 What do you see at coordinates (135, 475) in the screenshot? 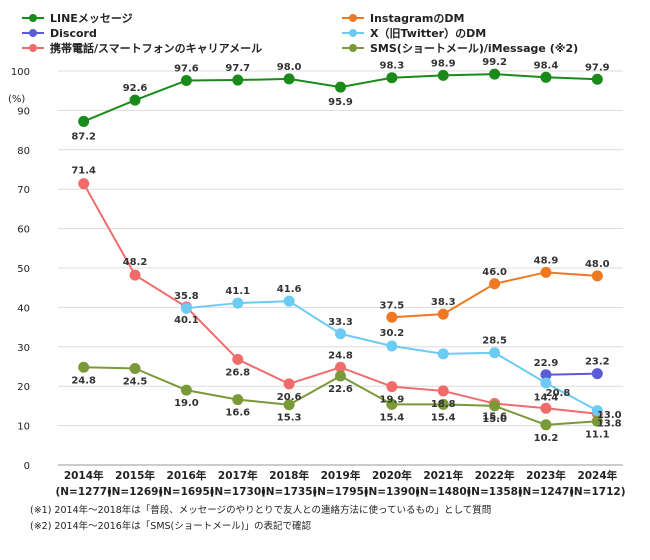
I see `x-tick-label: 2015年` at bounding box center [135, 475].